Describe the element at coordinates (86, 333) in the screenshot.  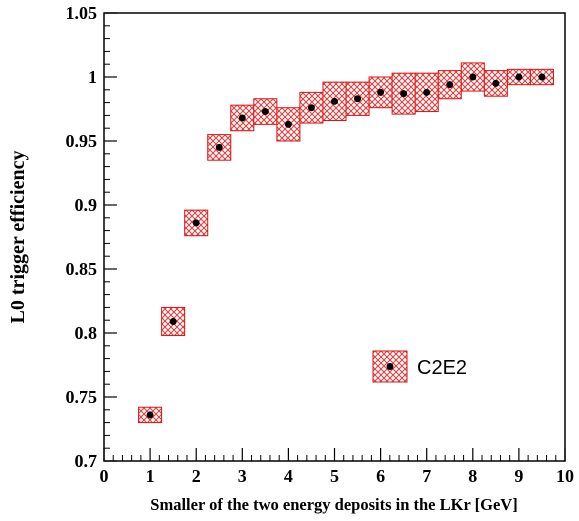
I see `y-tick-label: 0.8` at that location.